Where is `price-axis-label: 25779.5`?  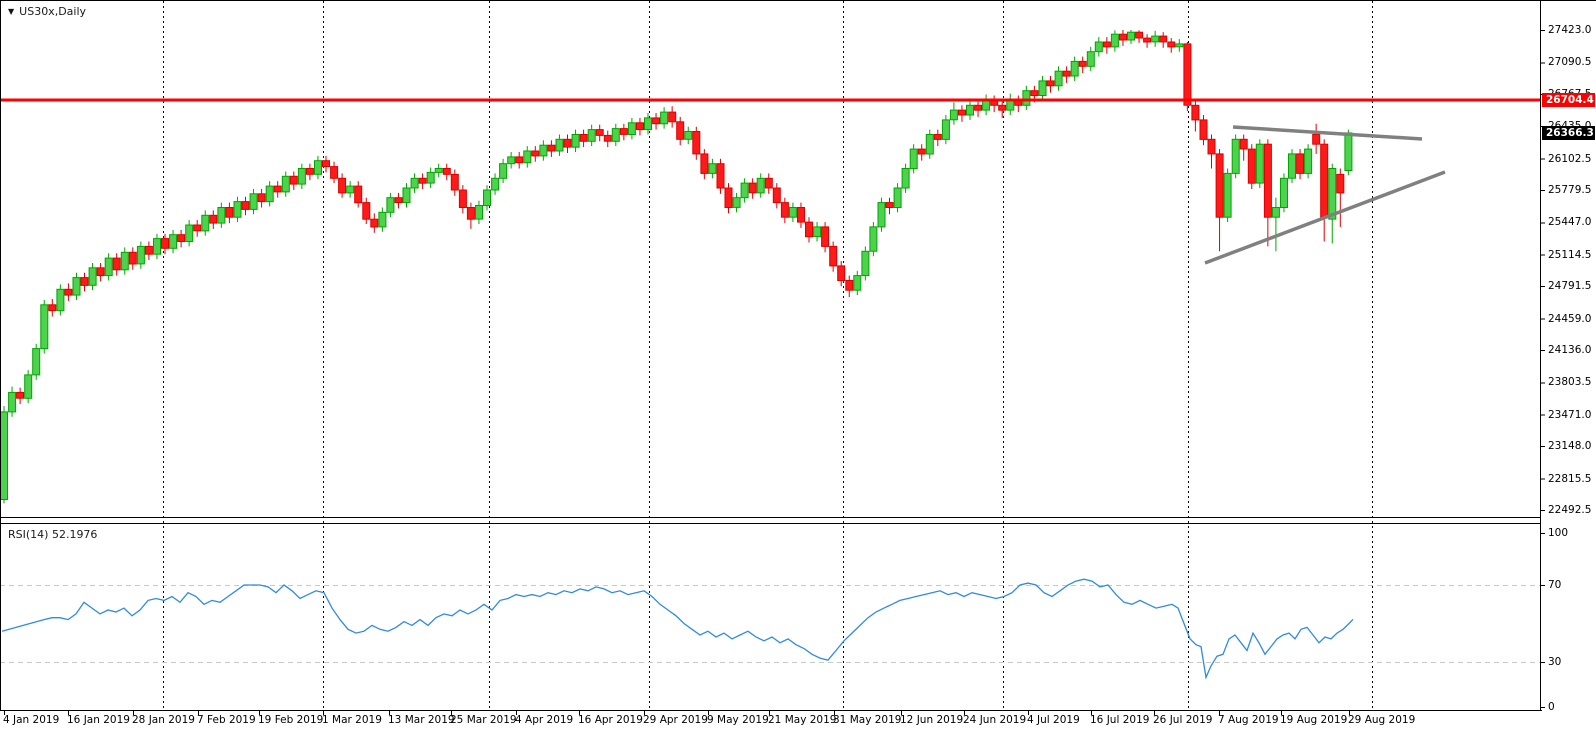 price-axis-label: 25779.5 is located at coordinates (1570, 190).